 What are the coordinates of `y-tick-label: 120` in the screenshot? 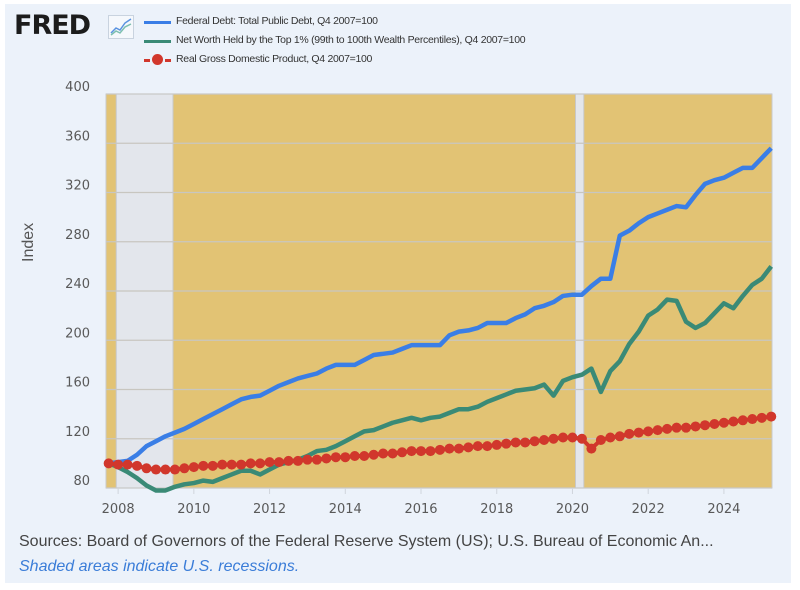 It's located at (77, 432).